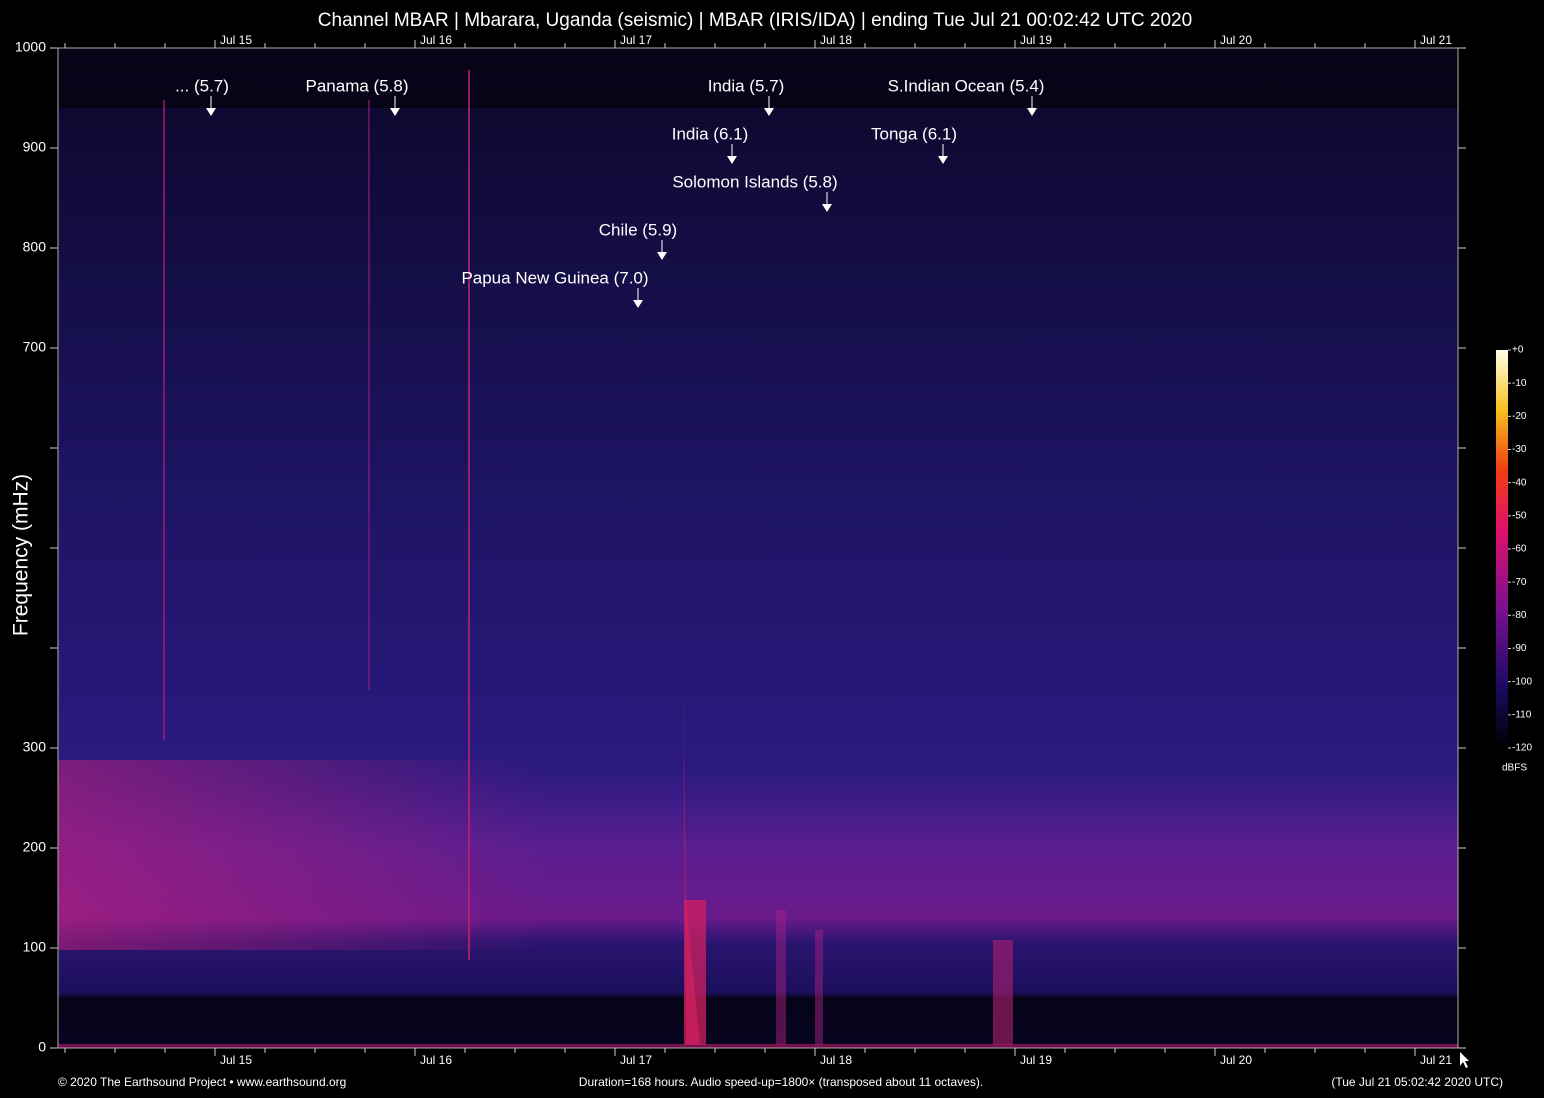 This screenshot has height=1098, width=1544. Describe the element at coordinates (1519, 383) in the screenshot. I see `colorbar-tick-label: -10` at that location.